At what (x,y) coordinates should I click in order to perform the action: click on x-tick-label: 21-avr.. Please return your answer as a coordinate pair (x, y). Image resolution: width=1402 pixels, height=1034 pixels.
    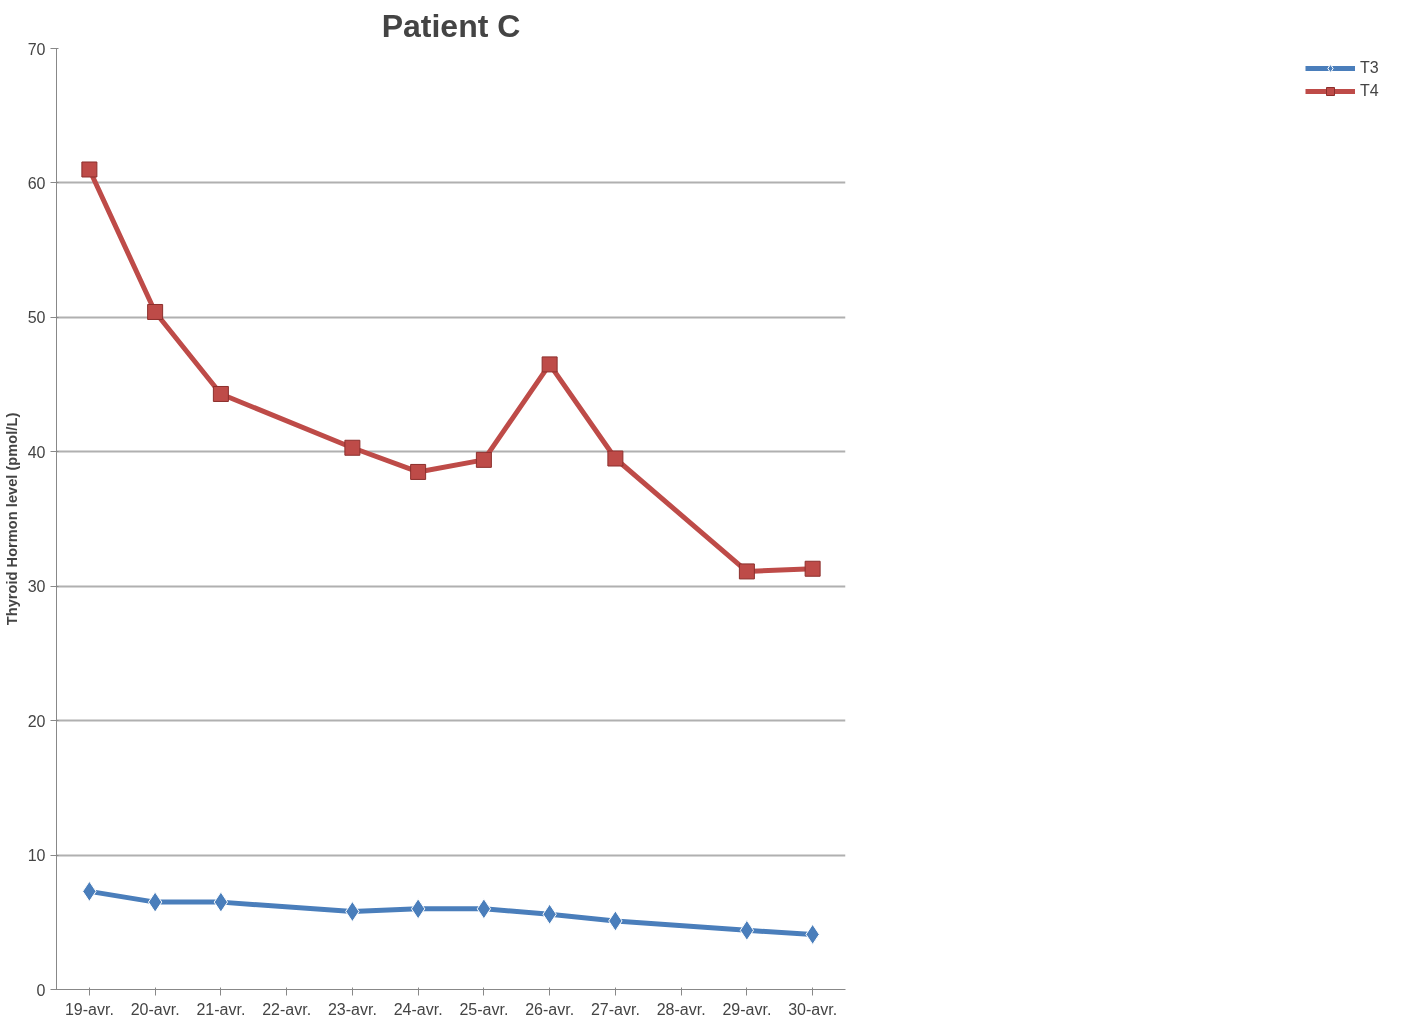
    Looking at the image, I should click on (221, 1009).